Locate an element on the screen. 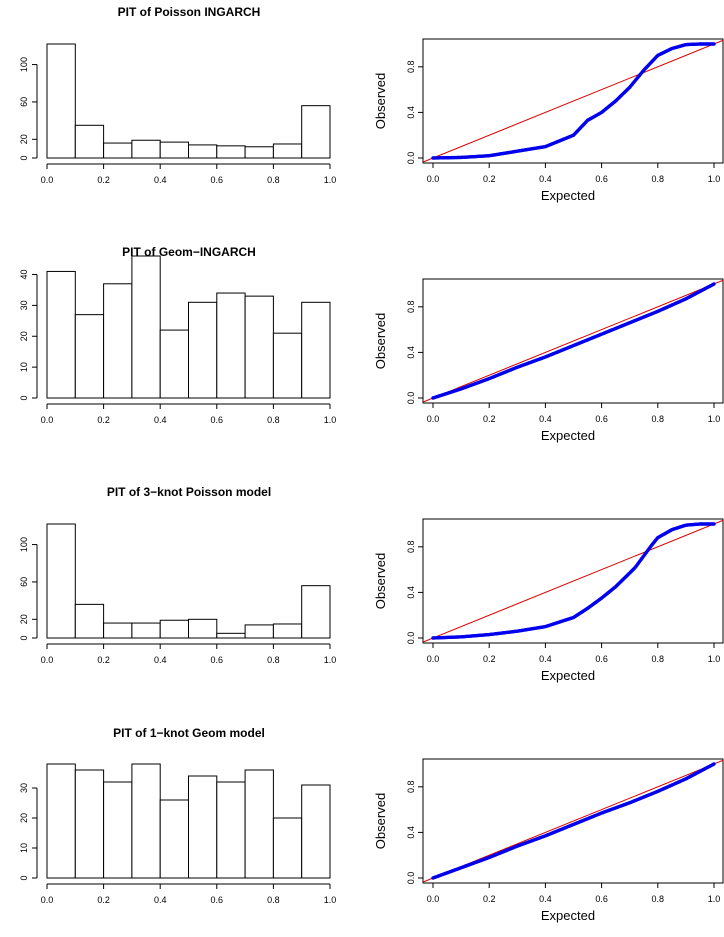 This screenshot has width=724, height=937. y-tick-label: 0 is located at coordinates (24, 157).